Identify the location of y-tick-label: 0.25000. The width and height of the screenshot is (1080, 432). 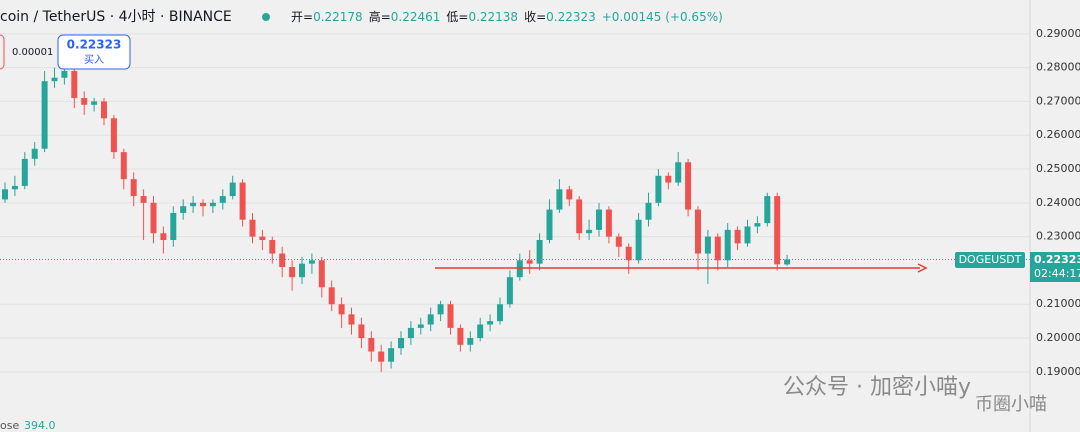
(1058, 168).